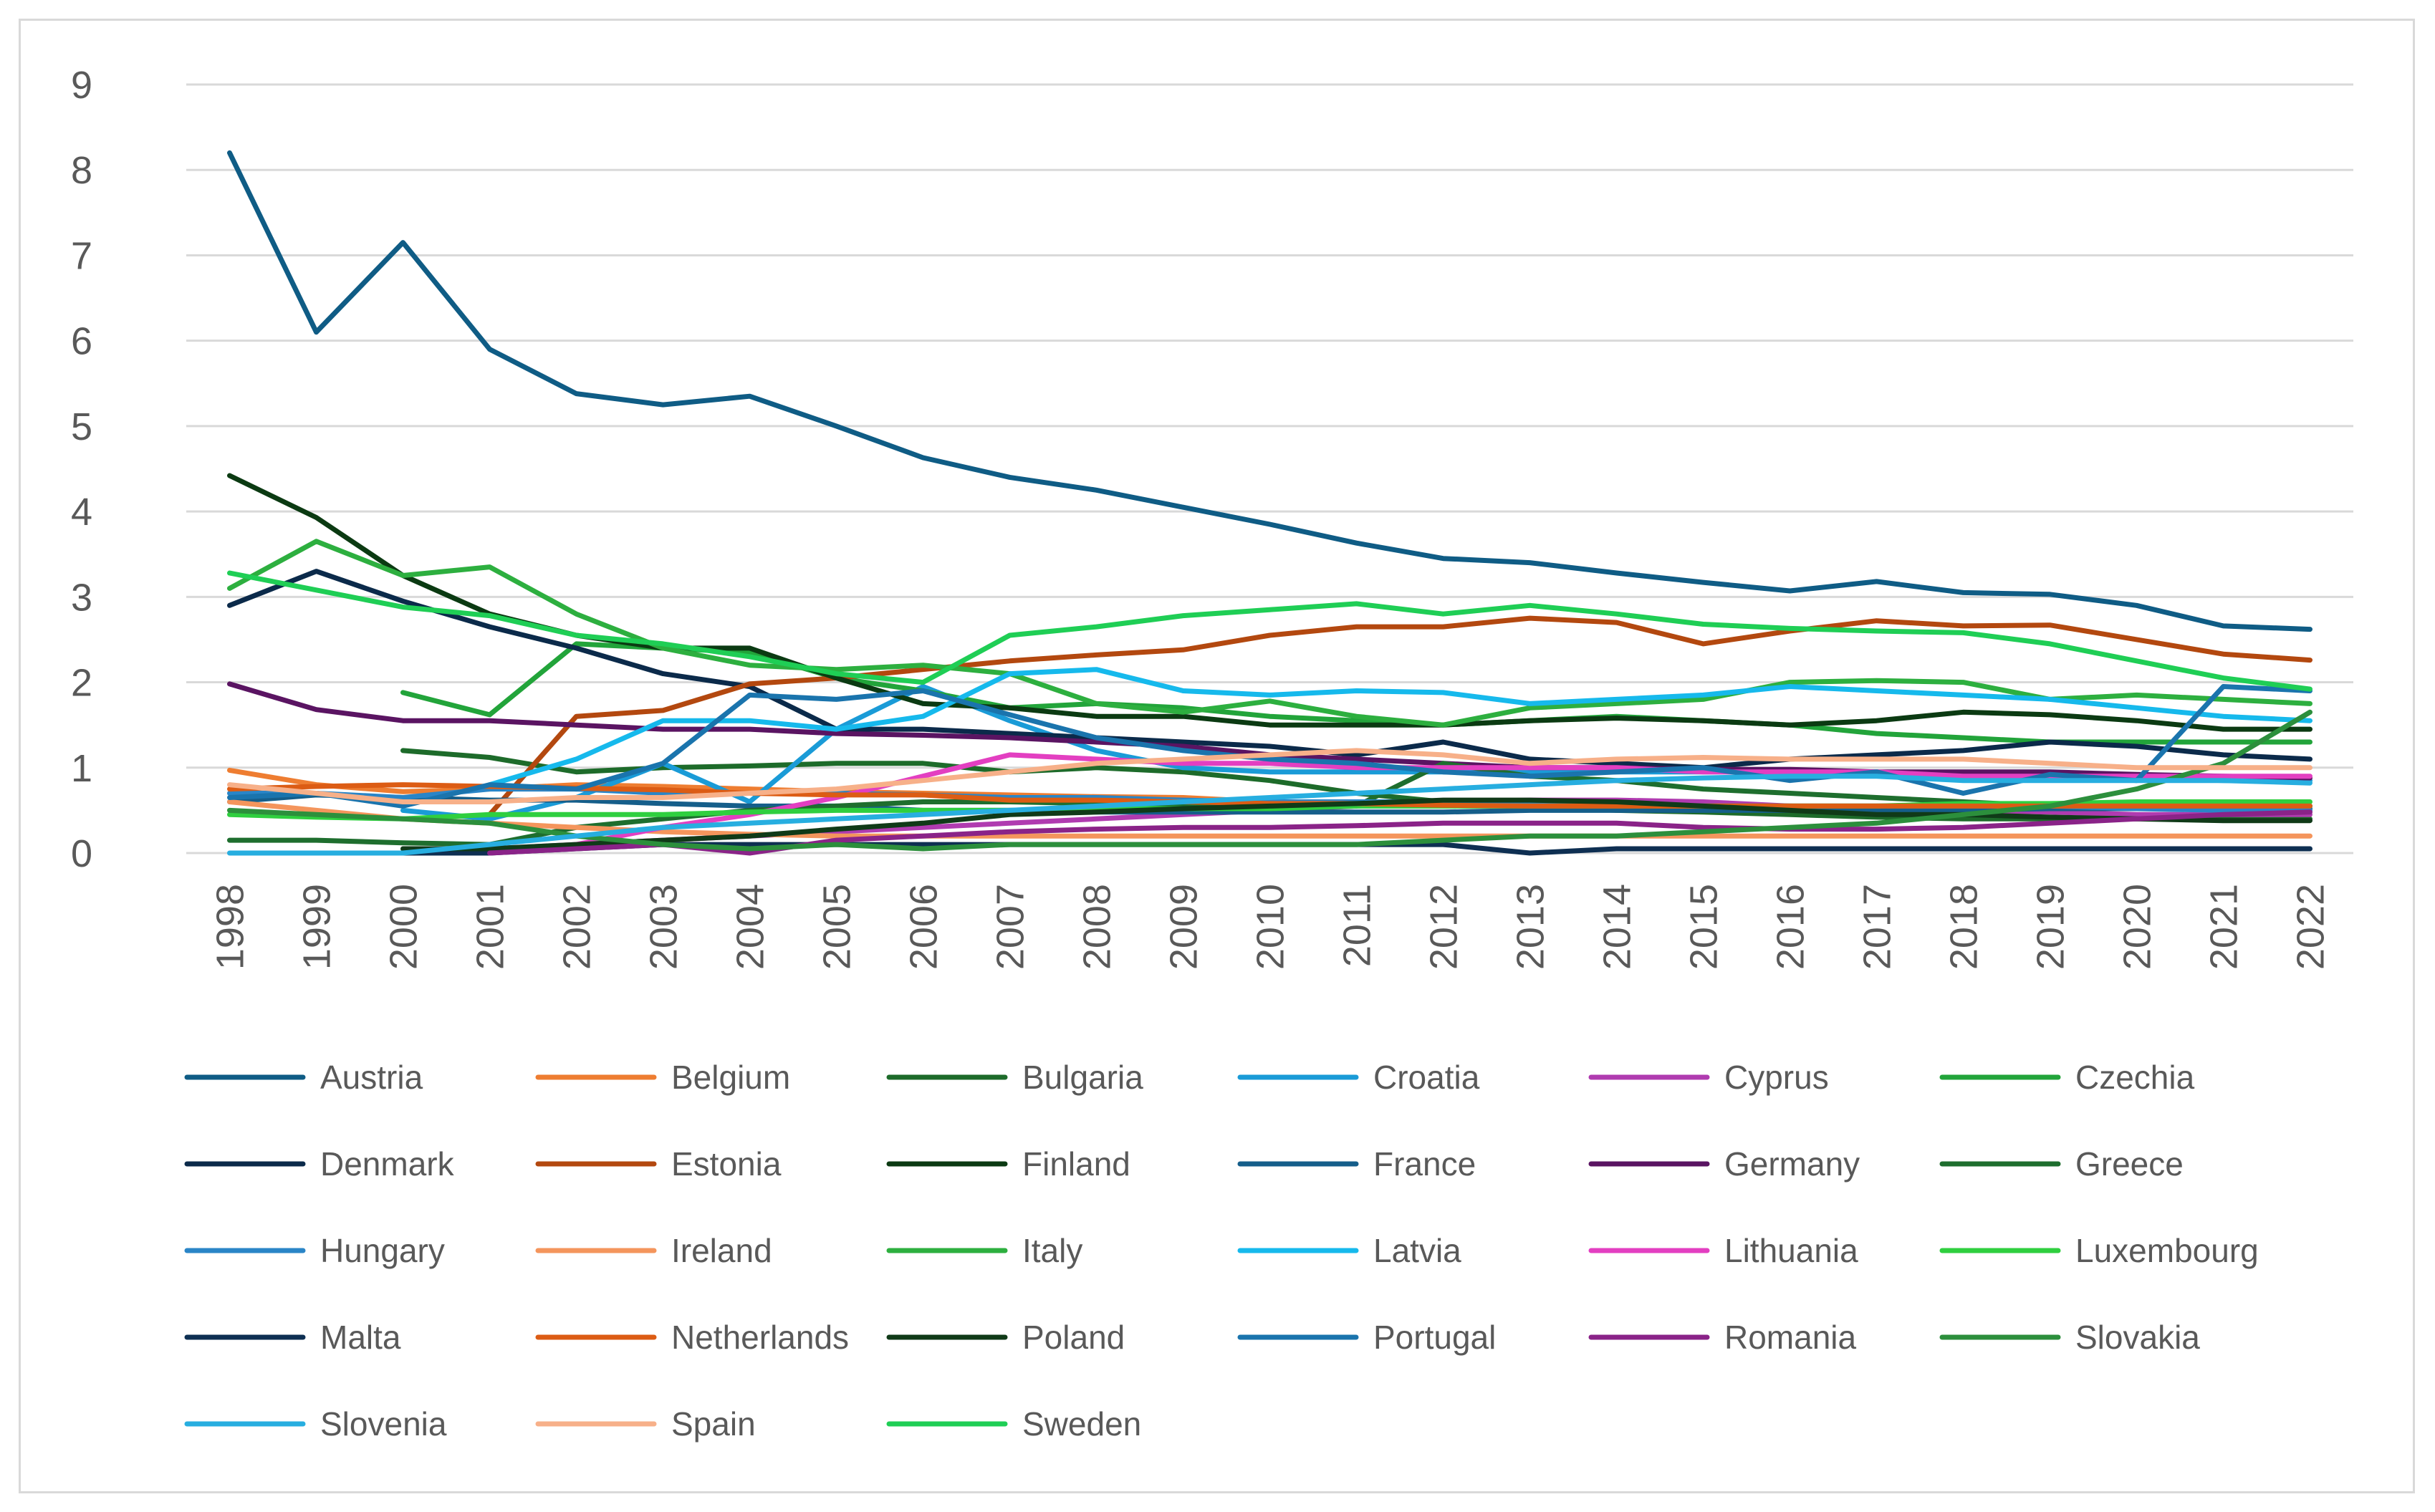 The width and height of the screenshot is (2435, 1512). Describe the element at coordinates (81, 255) in the screenshot. I see `y-tick-label: 7` at that location.